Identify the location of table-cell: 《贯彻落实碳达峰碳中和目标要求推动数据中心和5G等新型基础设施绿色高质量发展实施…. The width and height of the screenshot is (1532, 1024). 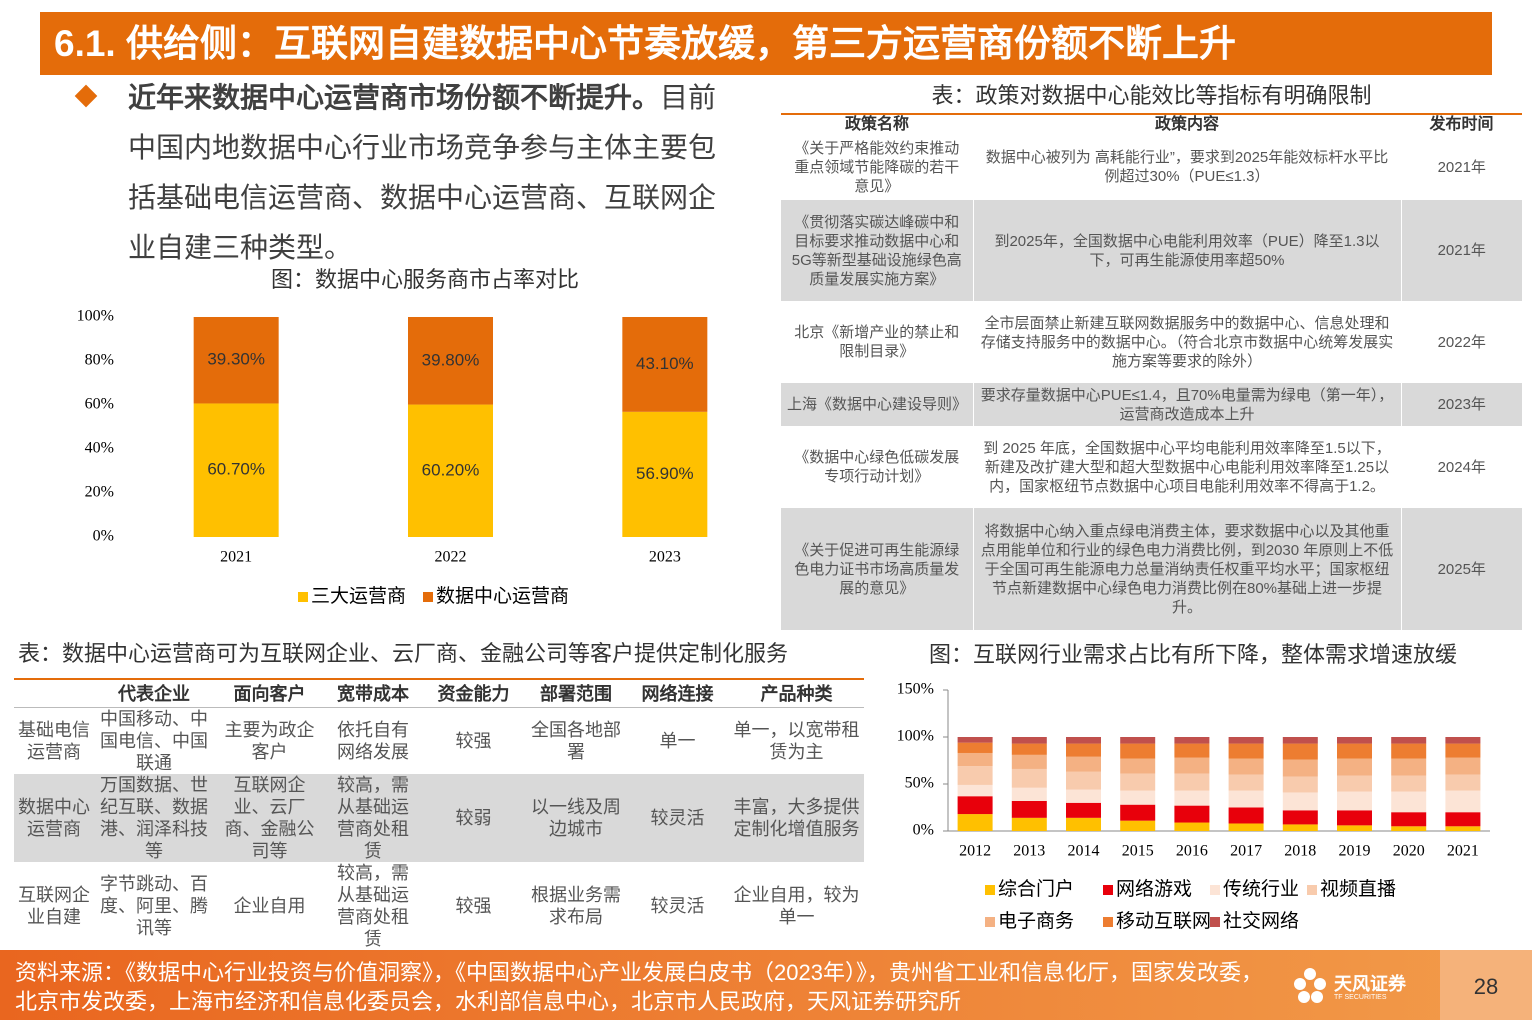
(877, 250).